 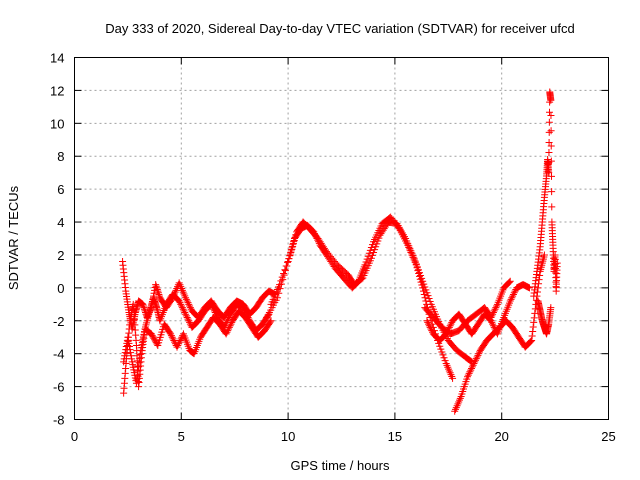 I want to click on y-tick-label: 10, so click(x=57, y=123).